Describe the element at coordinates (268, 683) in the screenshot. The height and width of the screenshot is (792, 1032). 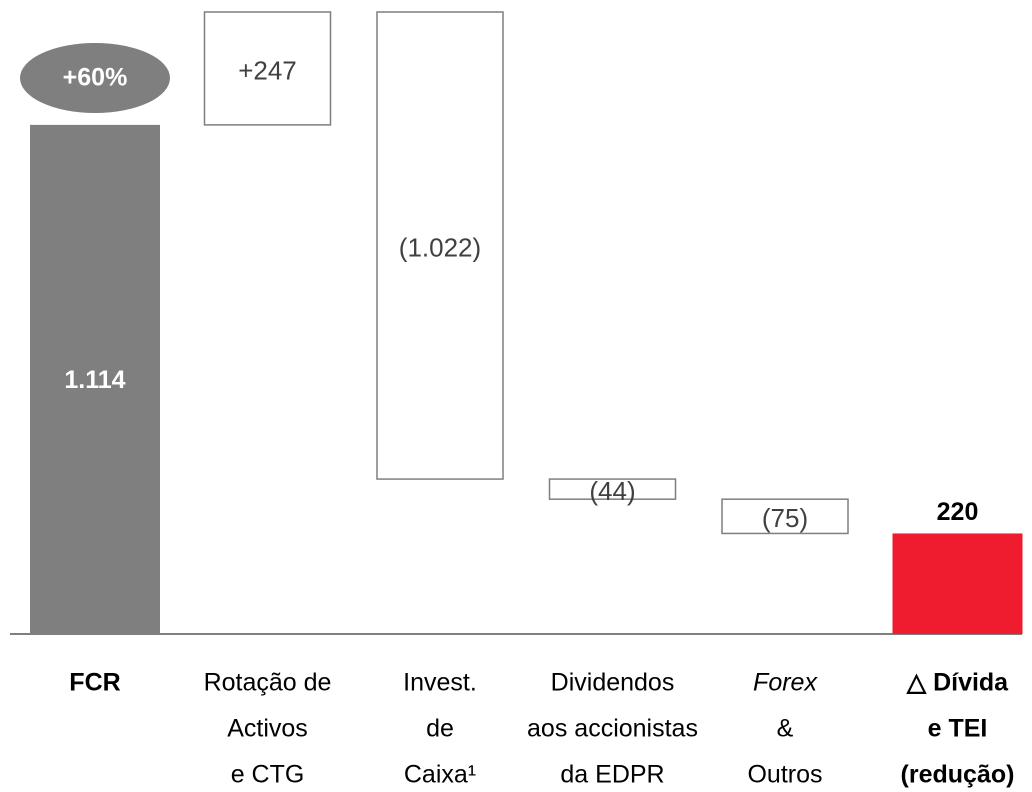
I see `x-tick-label: Rotação de` at that location.